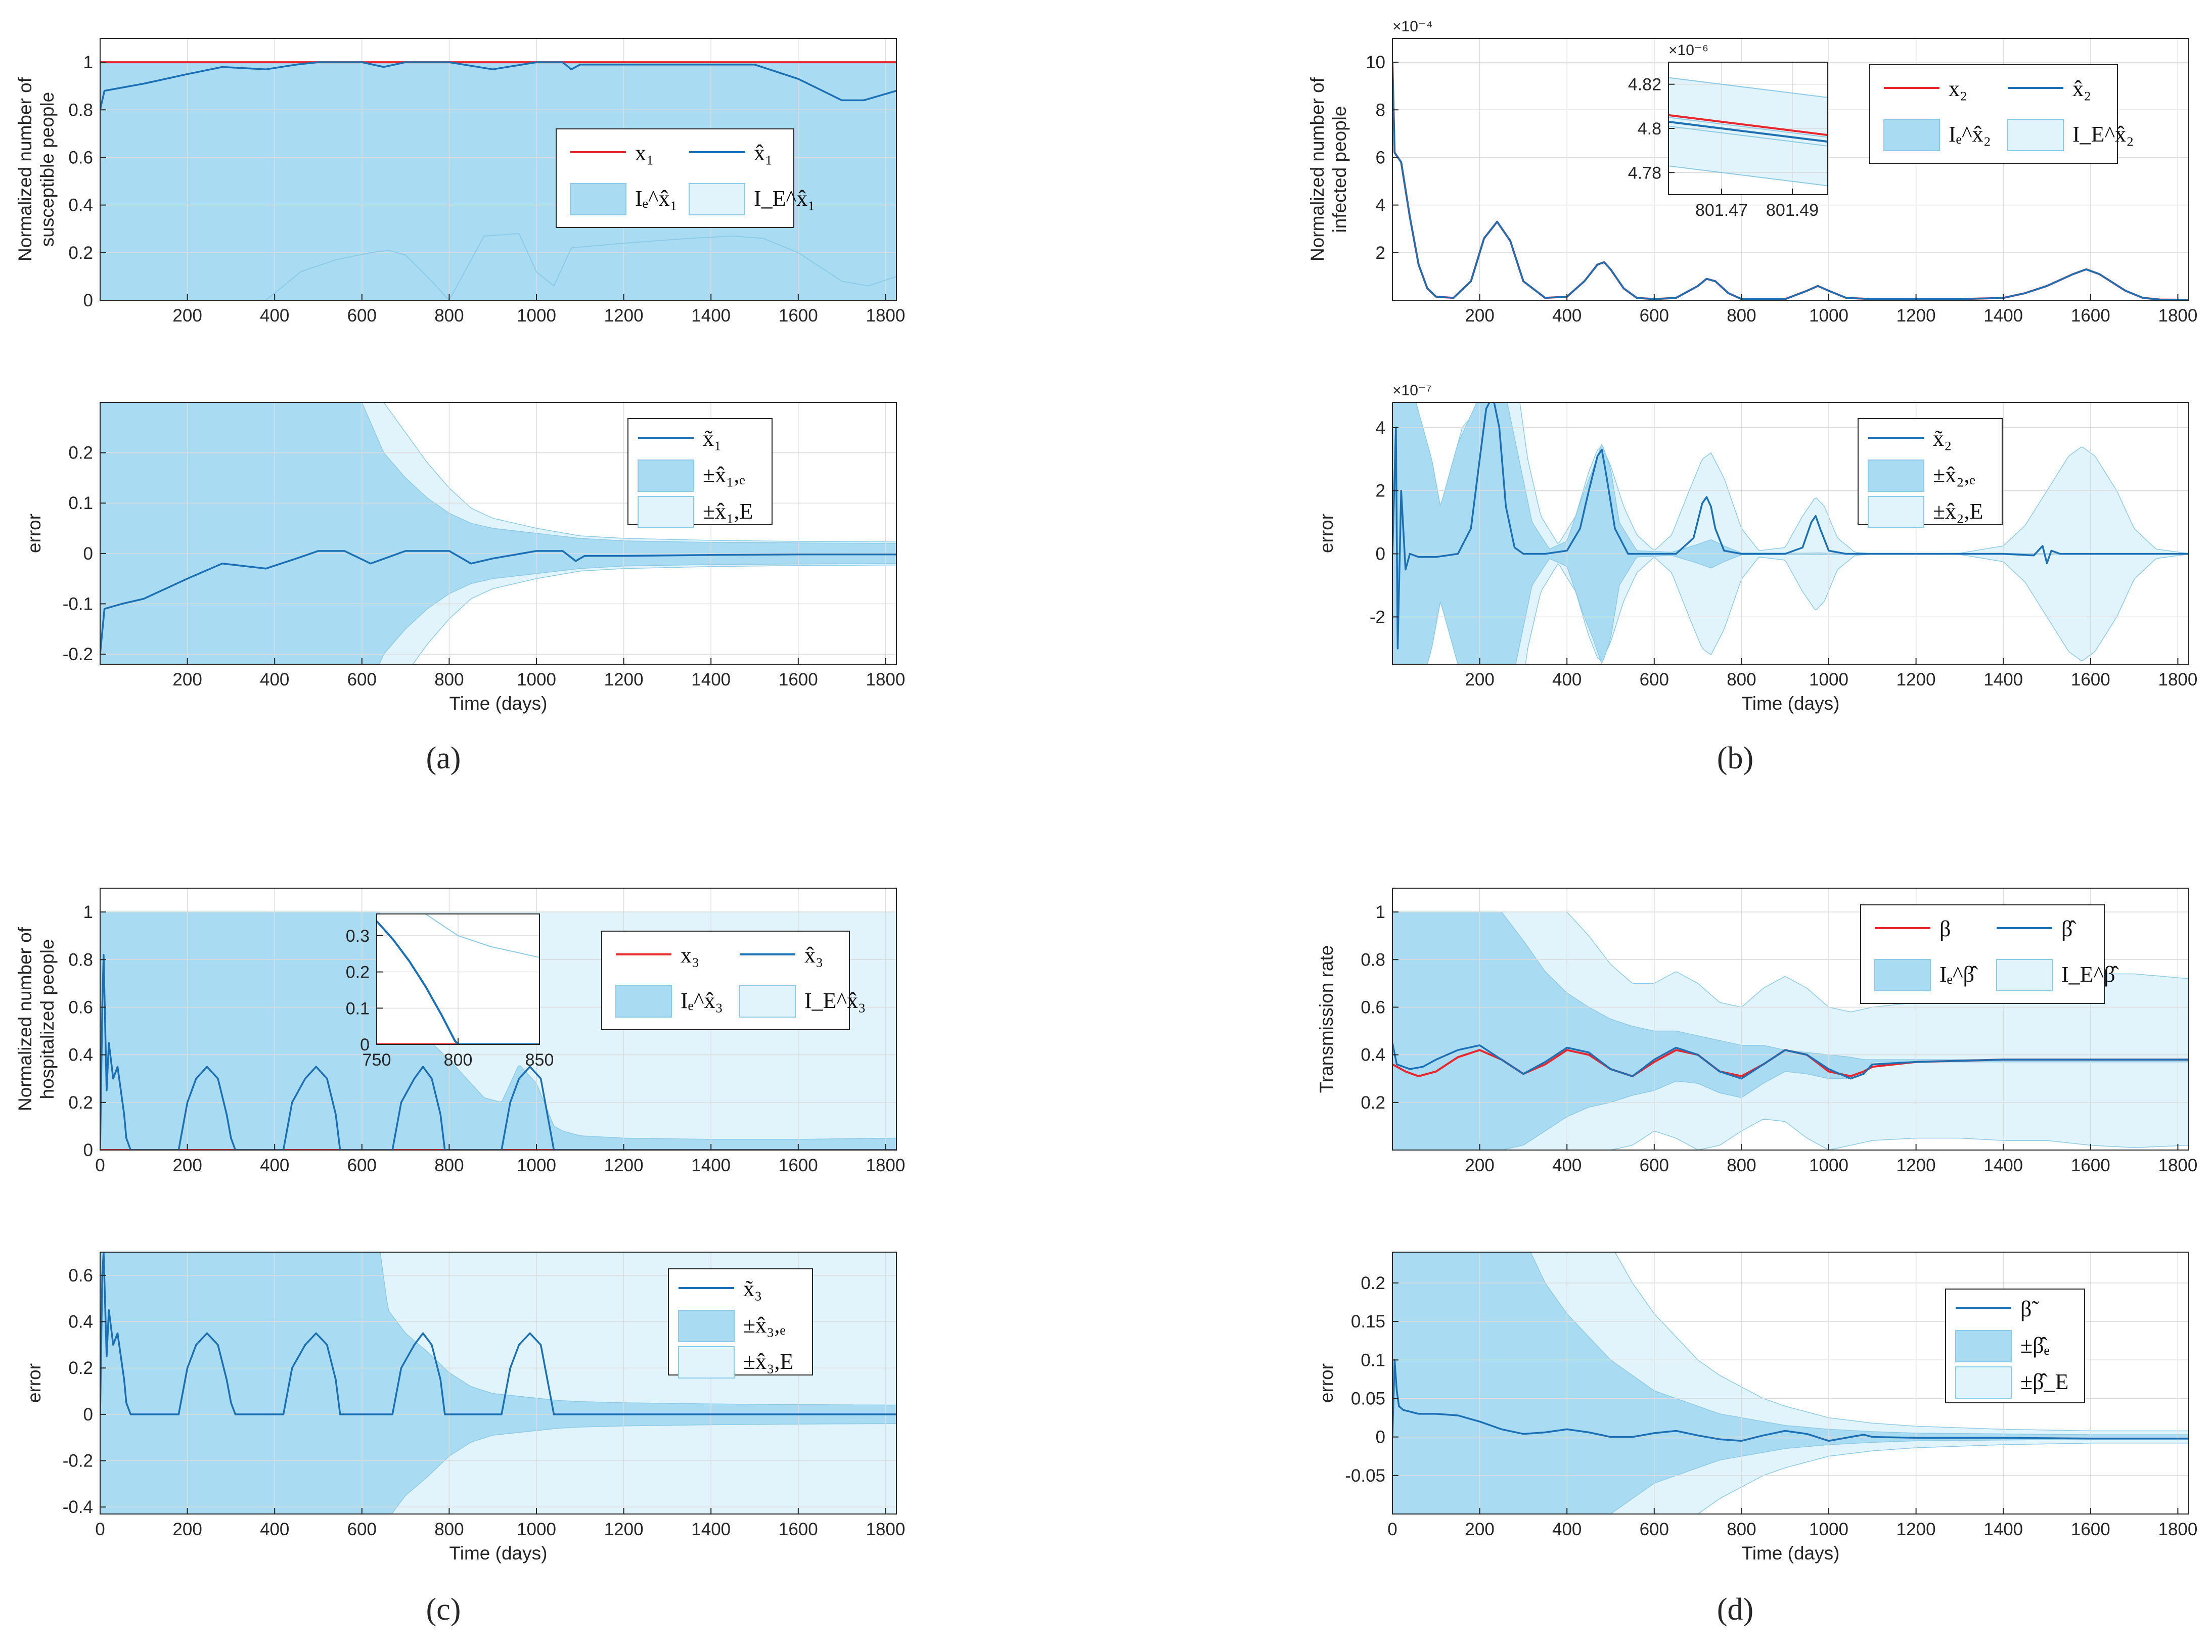  What do you see at coordinates (1958, 89) in the screenshot?
I see `legend-label: x₂` at bounding box center [1958, 89].